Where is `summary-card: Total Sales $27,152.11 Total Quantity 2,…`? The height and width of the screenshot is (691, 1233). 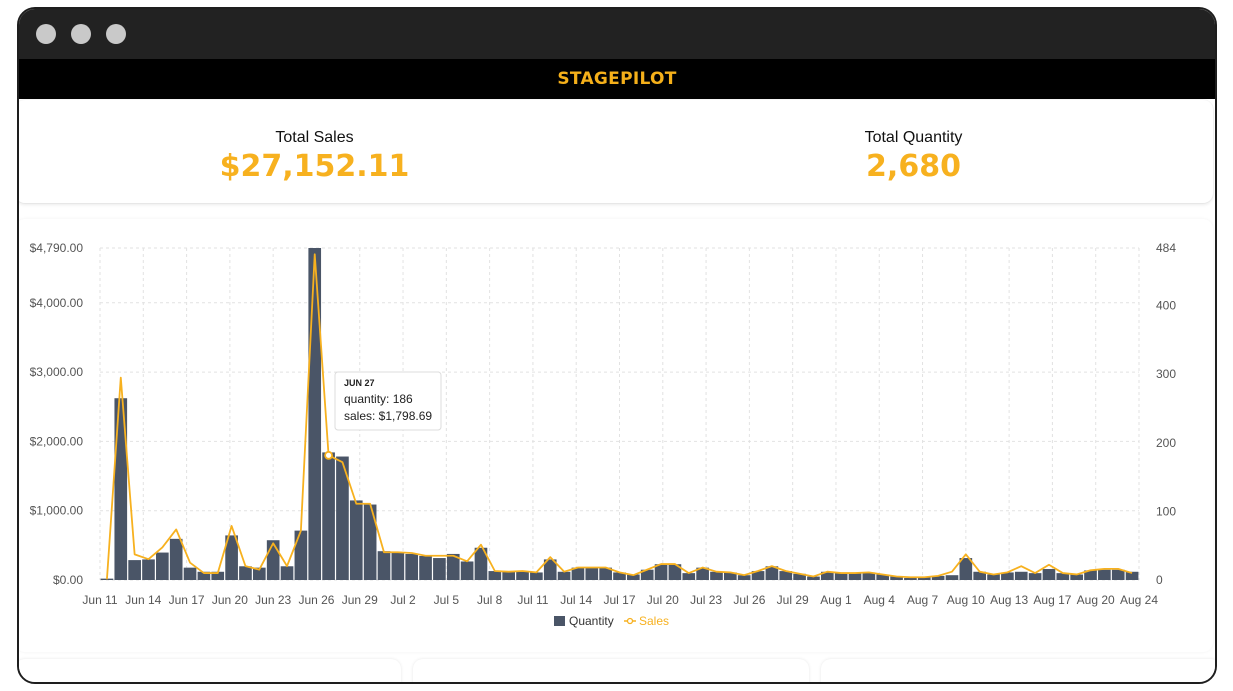
summary-card: Total Sales $27,152.11 Total Quantity 2,… is located at coordinates (616, 151).